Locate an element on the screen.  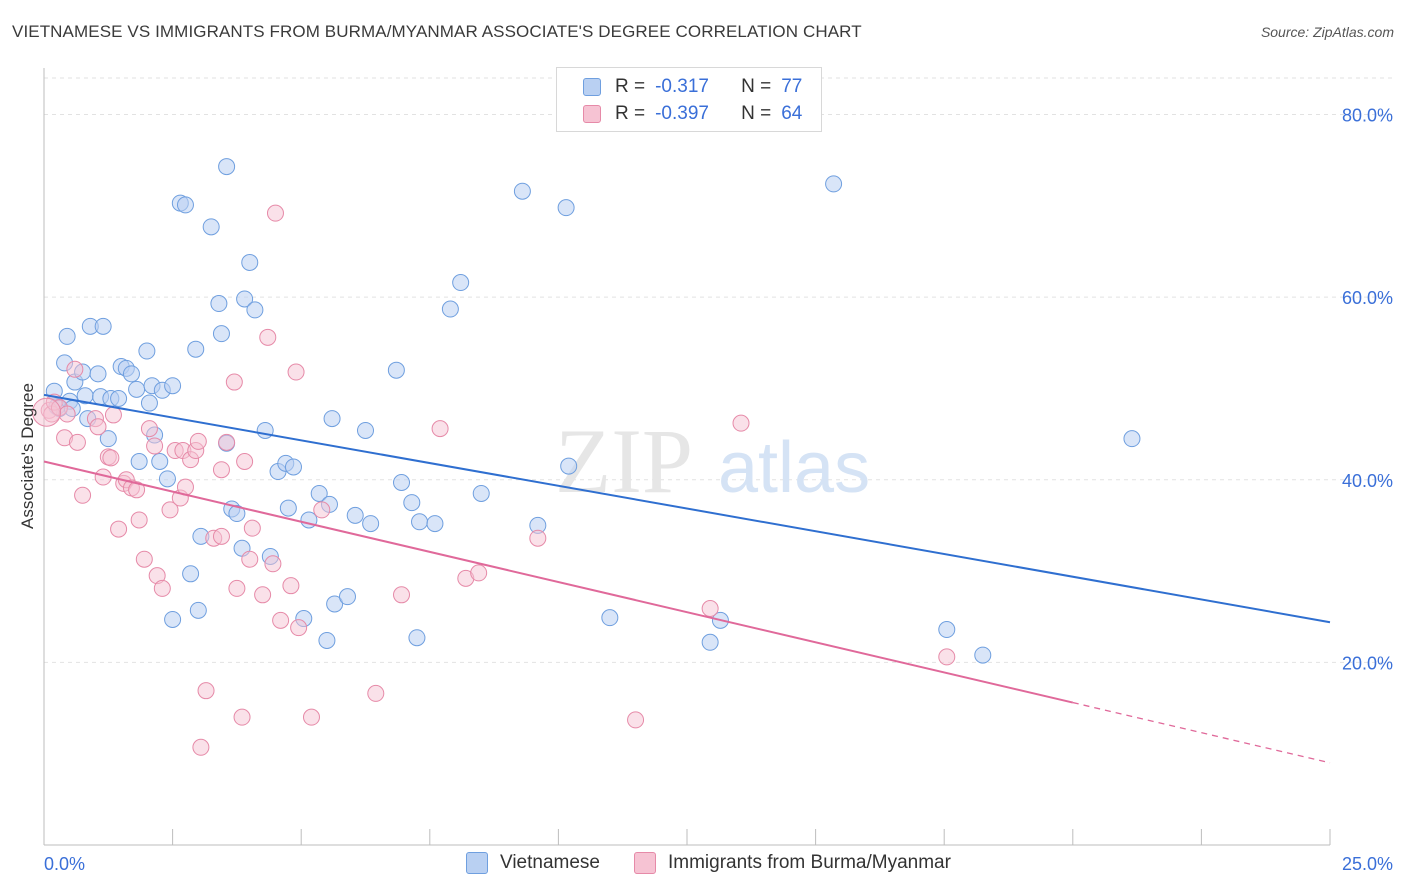
legend-label-burma: Immigrants from Burma/Myanmar is located at coordinates (809, 862).